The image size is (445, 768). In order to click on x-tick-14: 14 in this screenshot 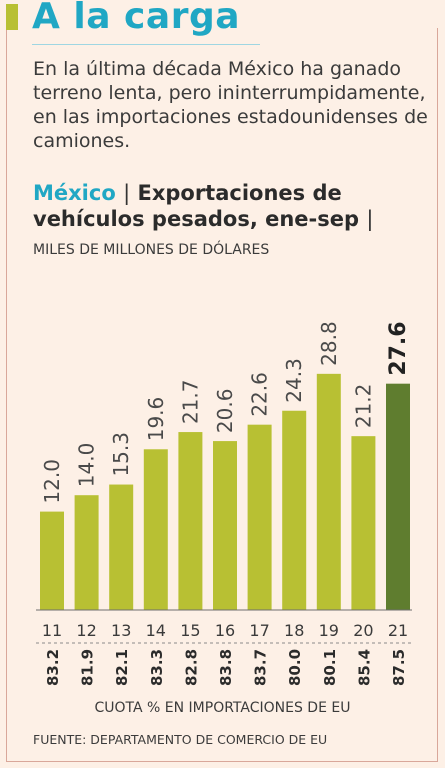, I will do `click(156, 630)`.